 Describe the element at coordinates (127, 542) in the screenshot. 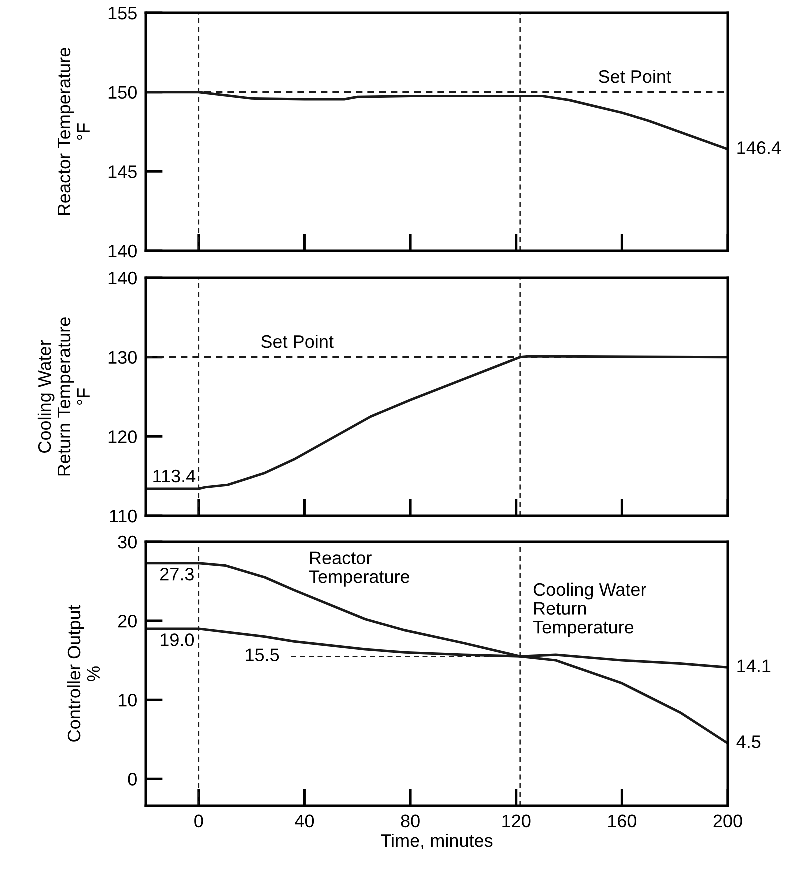

I see `y-tick-label: 30` at that location.